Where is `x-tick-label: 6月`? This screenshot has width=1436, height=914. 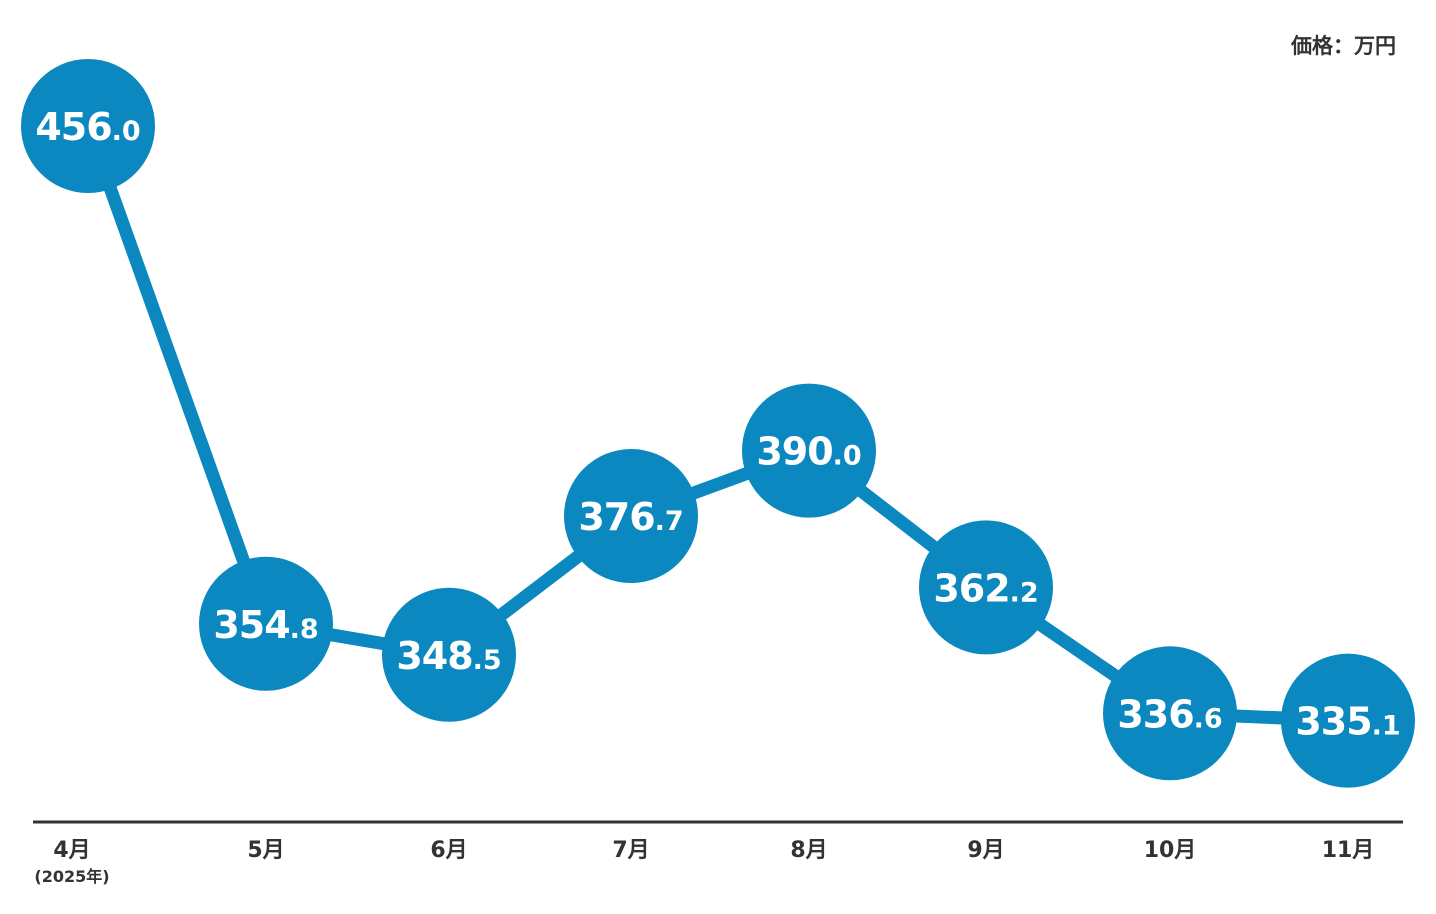 x-tick-label: 6月 is located at coordinates (448, 850).